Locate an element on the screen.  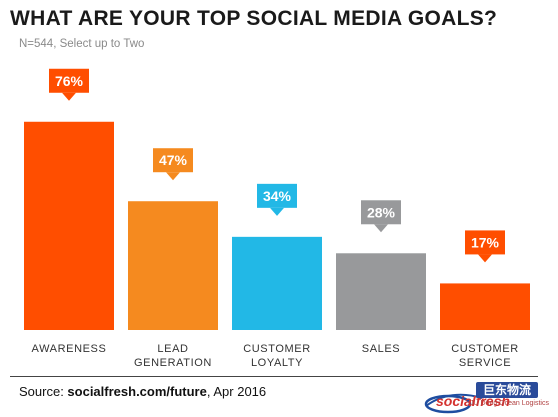
source-note: Source: socialfresh.com/future, Apr 2016 is located at coordinates (142, 391).